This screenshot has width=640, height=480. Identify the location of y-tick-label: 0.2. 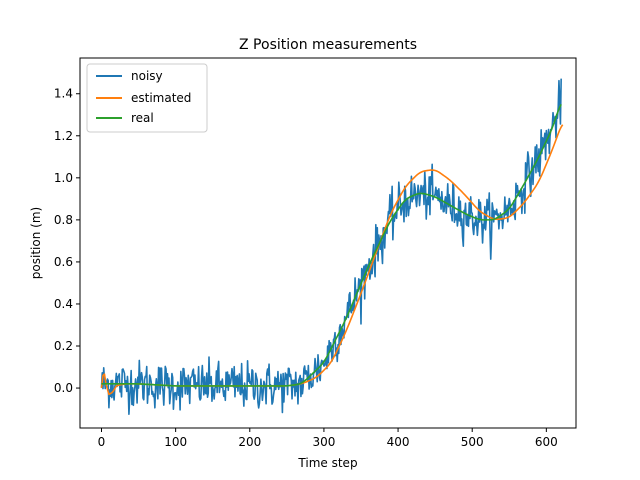
(63, 346).